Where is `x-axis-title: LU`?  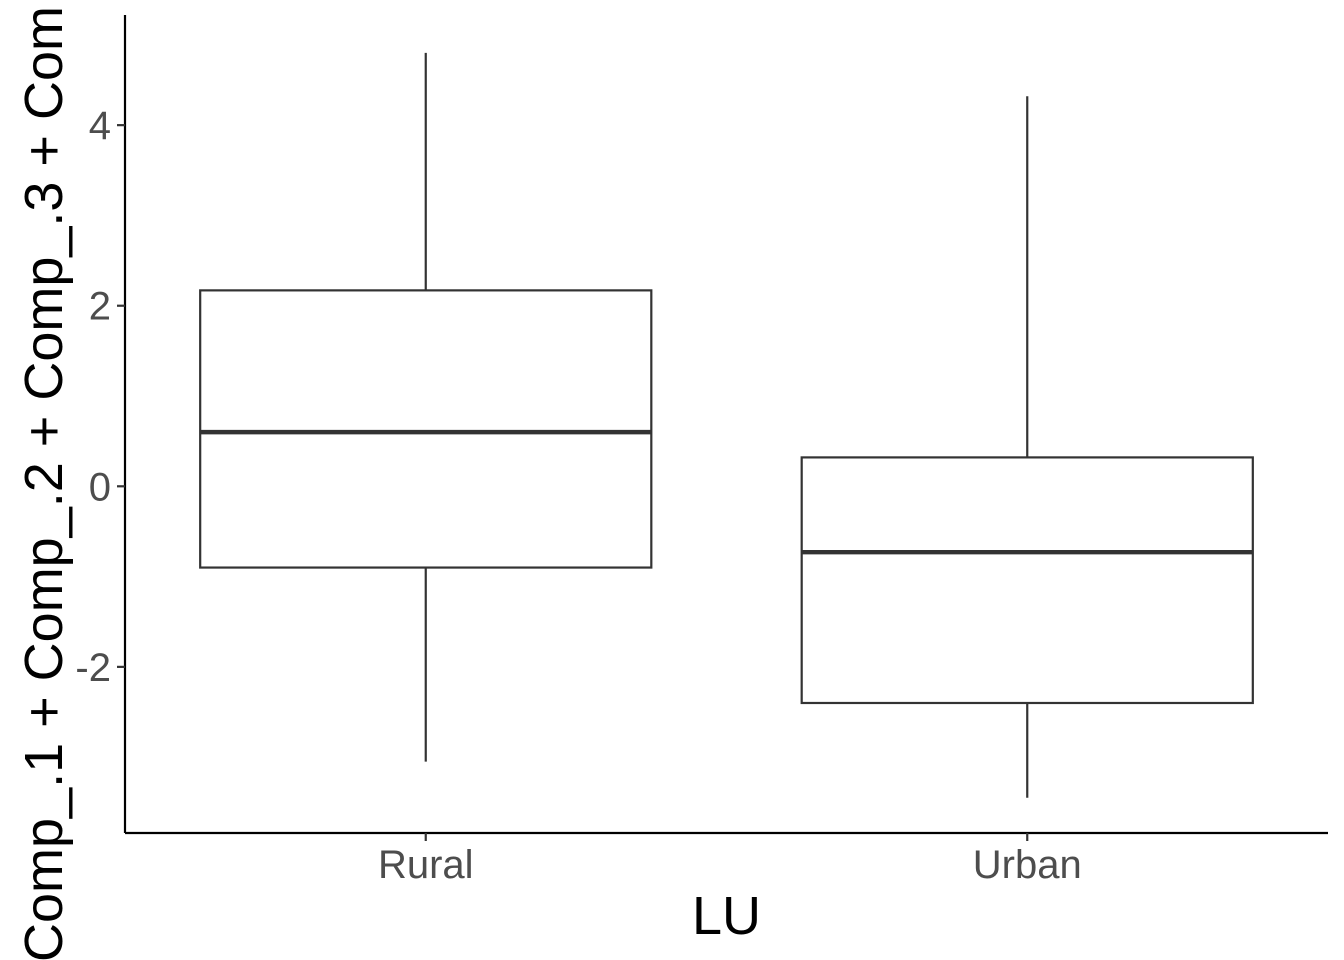 x-axis-title: LU is located at coordinates (726, 916).